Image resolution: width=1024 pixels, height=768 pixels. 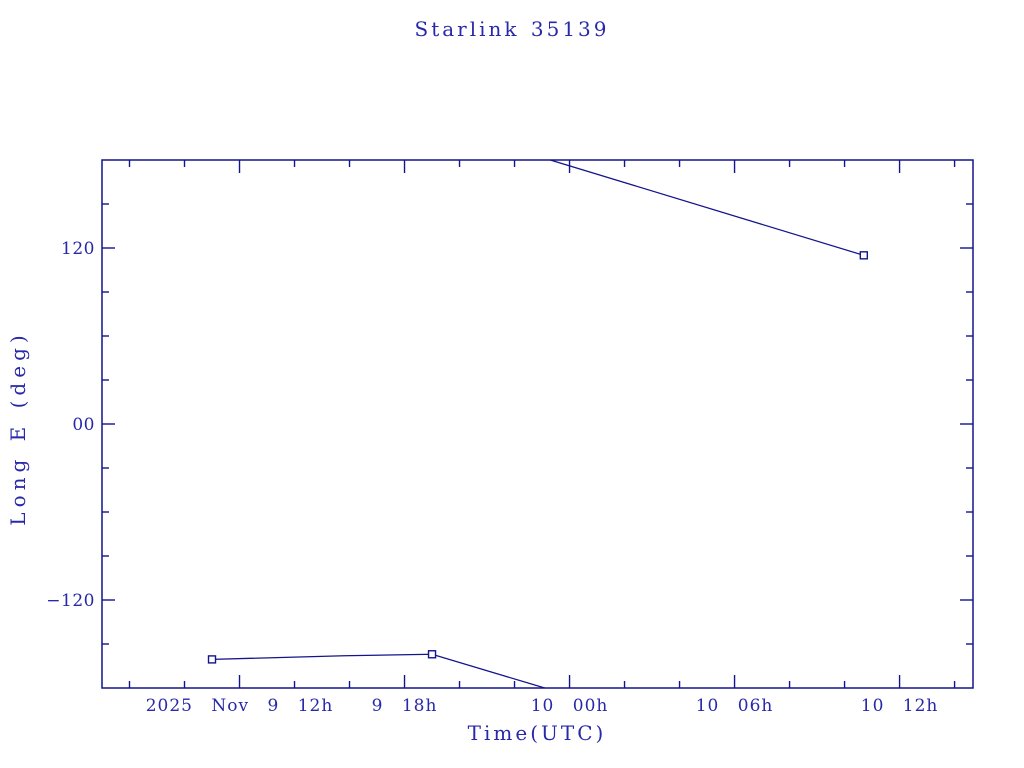 I want to click on y-tick-label: 00, so click(x=83, y=425).